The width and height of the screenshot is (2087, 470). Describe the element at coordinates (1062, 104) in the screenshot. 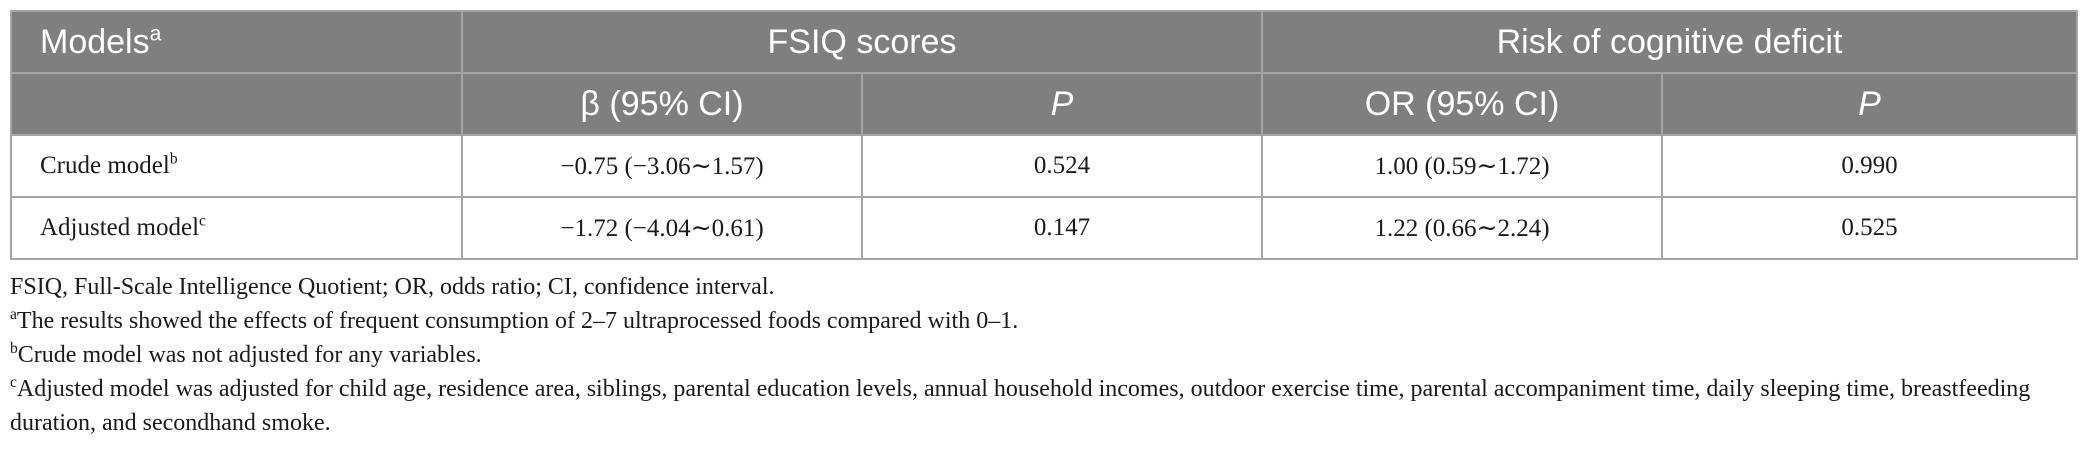

I see `header-p-fsiq: P` at that location.